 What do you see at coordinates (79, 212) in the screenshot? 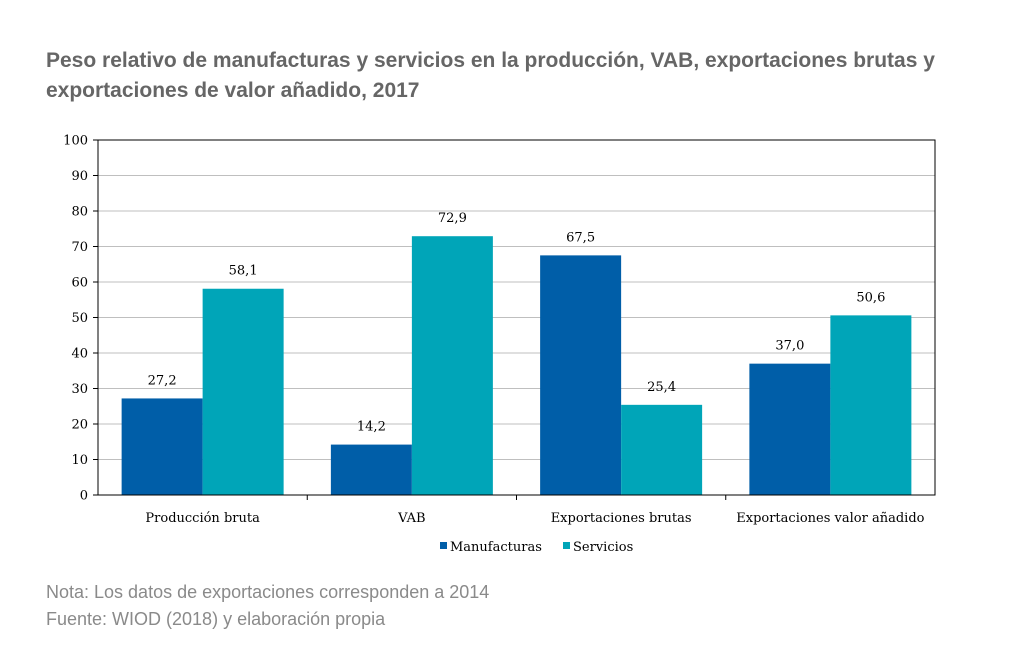
I see `y-tick-label: 80` at bounding box center [79, 212].